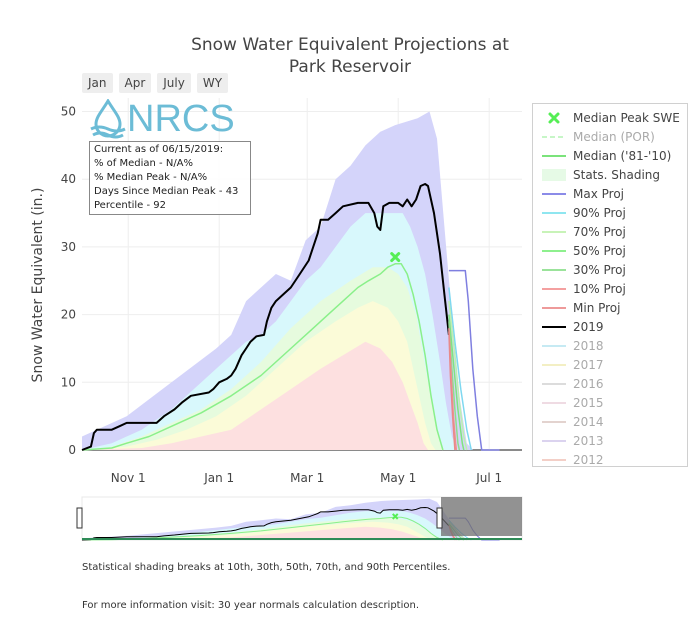  I want to click on x-tick-label: Jul 1, so click(488, 478).